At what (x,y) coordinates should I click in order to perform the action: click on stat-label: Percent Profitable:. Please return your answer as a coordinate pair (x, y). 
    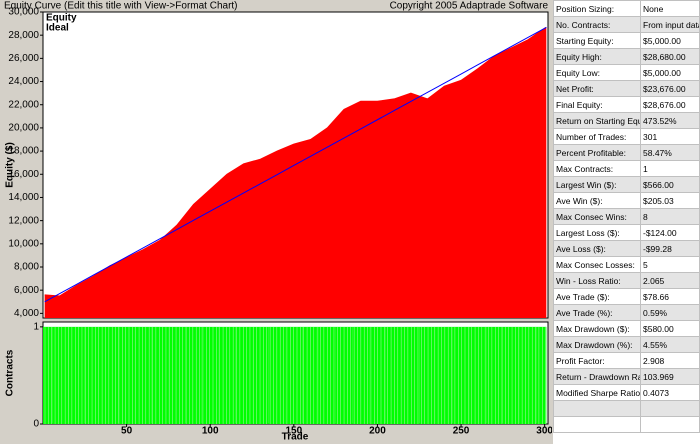
    Looking at the image, I should click on (597, 152).